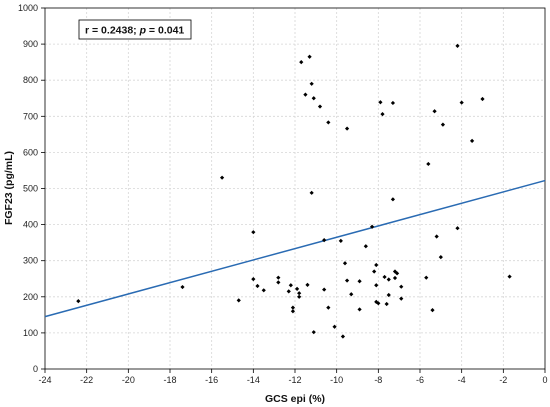 This screenshot has height=407, width=550. Describe the element at coordinates (378, 380) in the screenshot. I see `x-tick-label: -8` at that location.